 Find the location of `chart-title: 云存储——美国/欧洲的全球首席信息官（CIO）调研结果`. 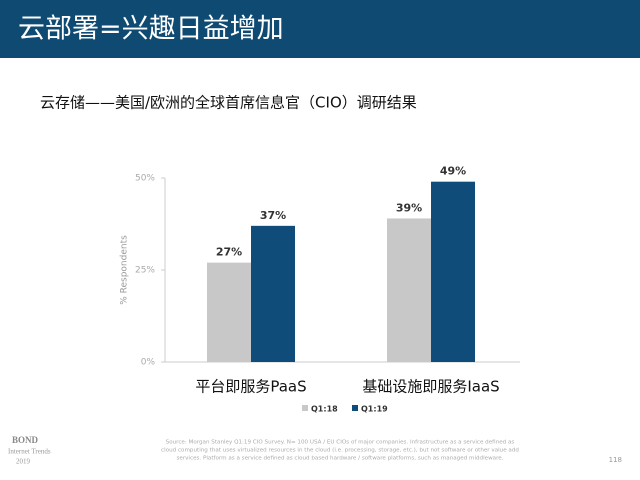

chart-title: 云存储——美国/欧洲的全球首席信息官（CIO）调研结果 is located at coordinates (228, 103).